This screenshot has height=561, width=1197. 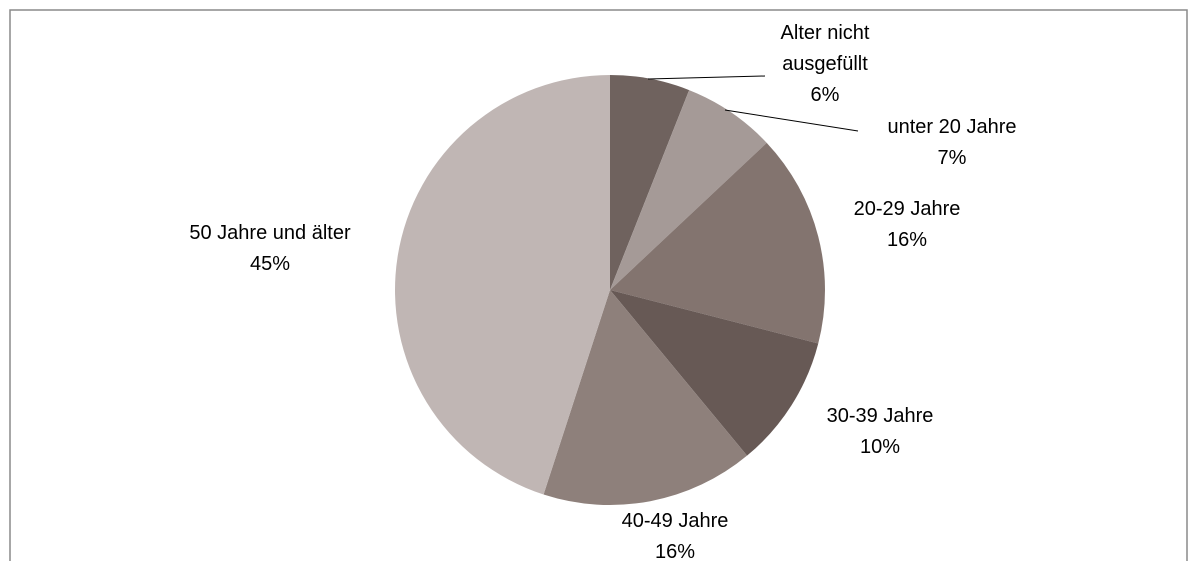 I want to click on category-label: Alter nicht ausgefüllt, so click(x=825, y=48).